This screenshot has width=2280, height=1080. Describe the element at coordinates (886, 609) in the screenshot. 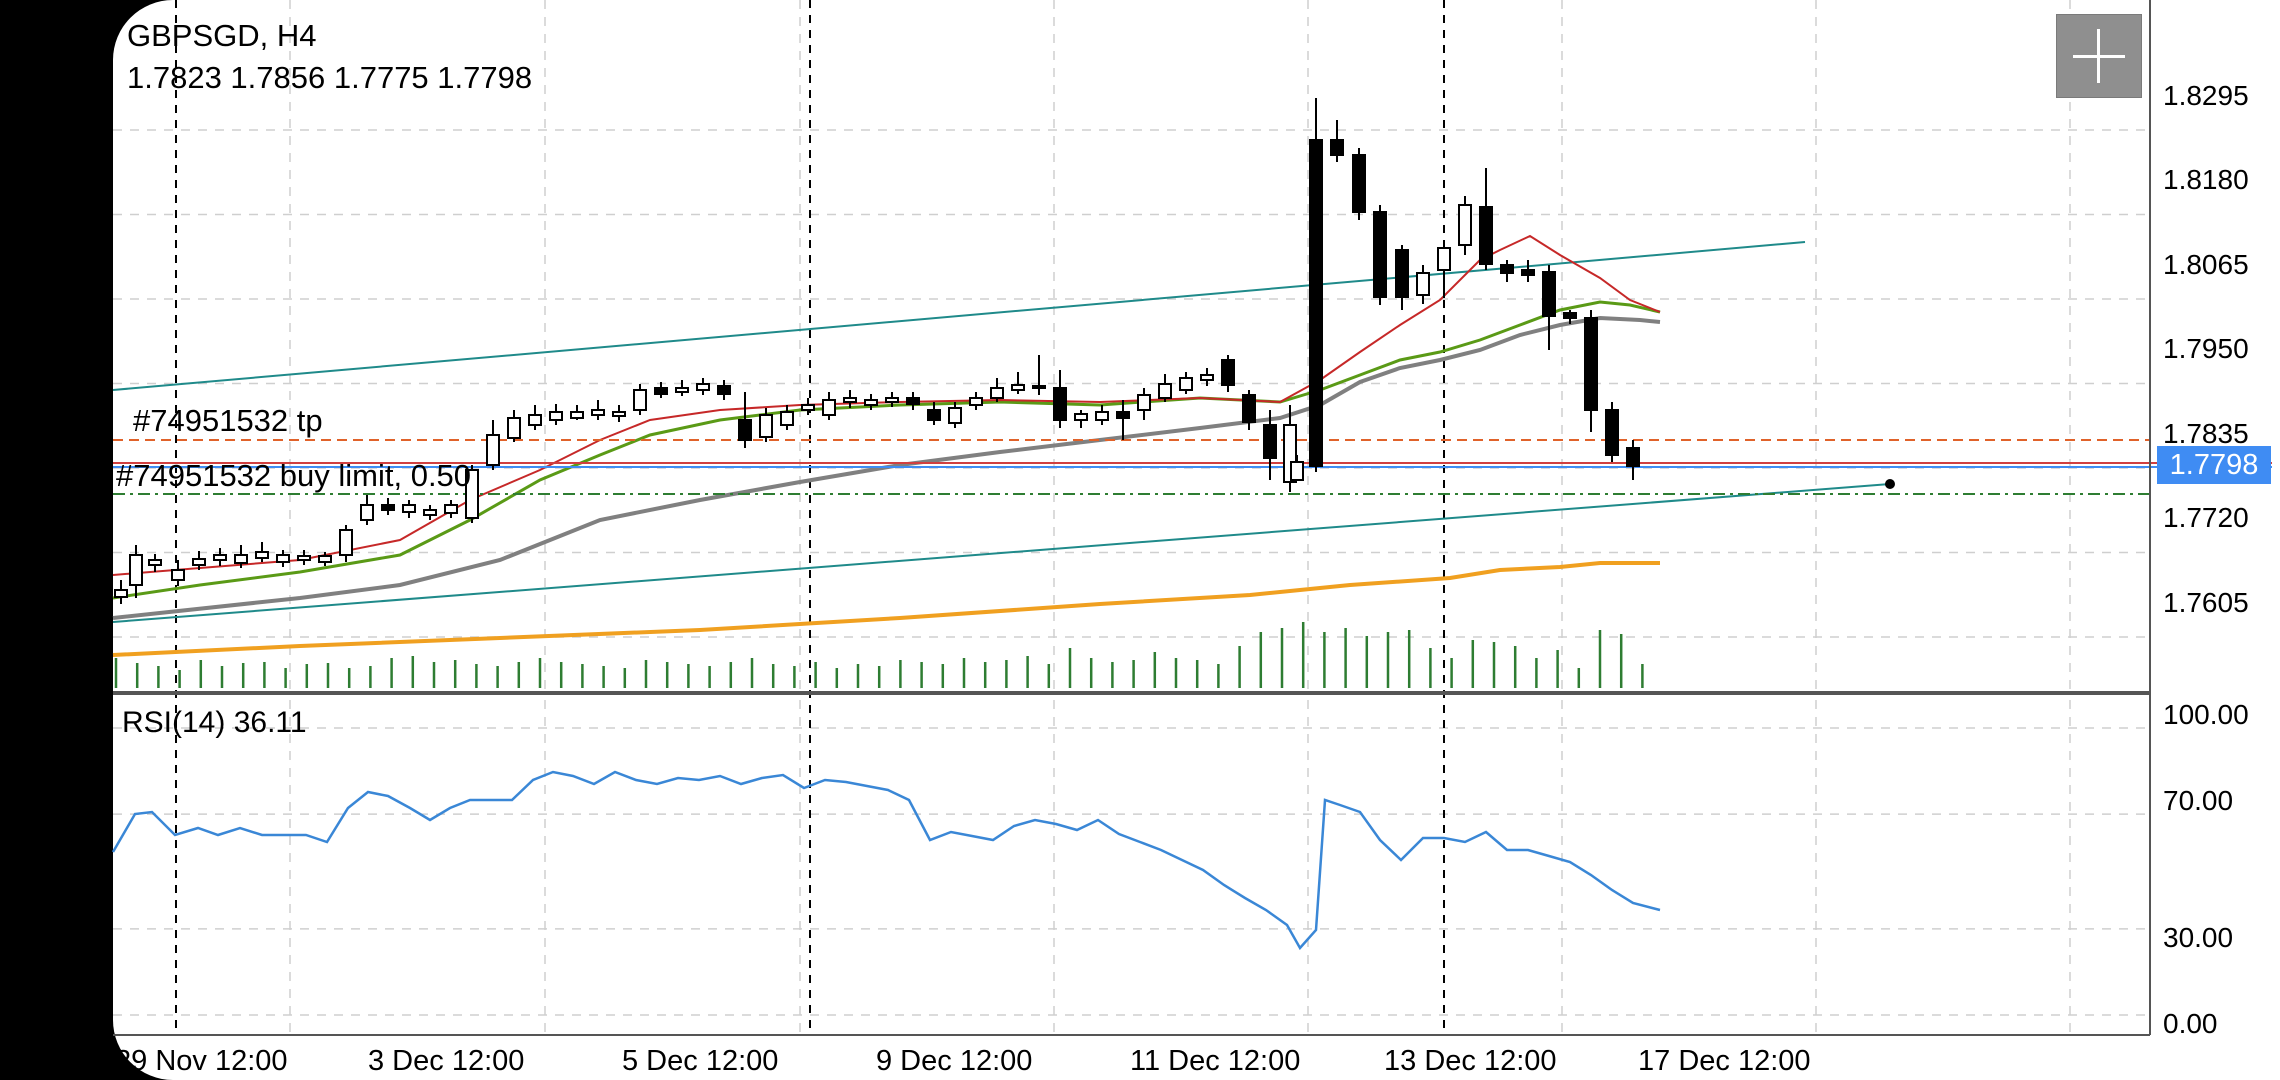

I see `ma-long-line` at that location.